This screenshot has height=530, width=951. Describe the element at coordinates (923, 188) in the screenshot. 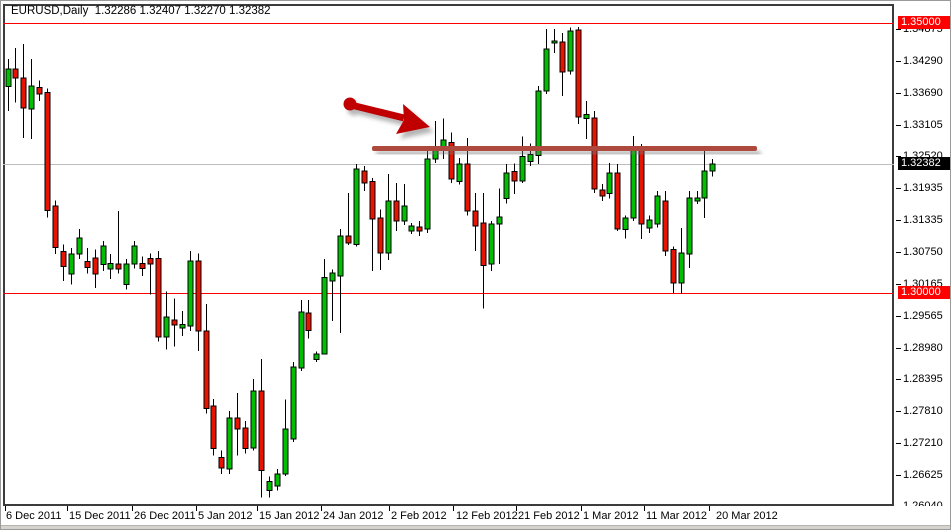

I see `price-tick-label: 1.31935` at that location.